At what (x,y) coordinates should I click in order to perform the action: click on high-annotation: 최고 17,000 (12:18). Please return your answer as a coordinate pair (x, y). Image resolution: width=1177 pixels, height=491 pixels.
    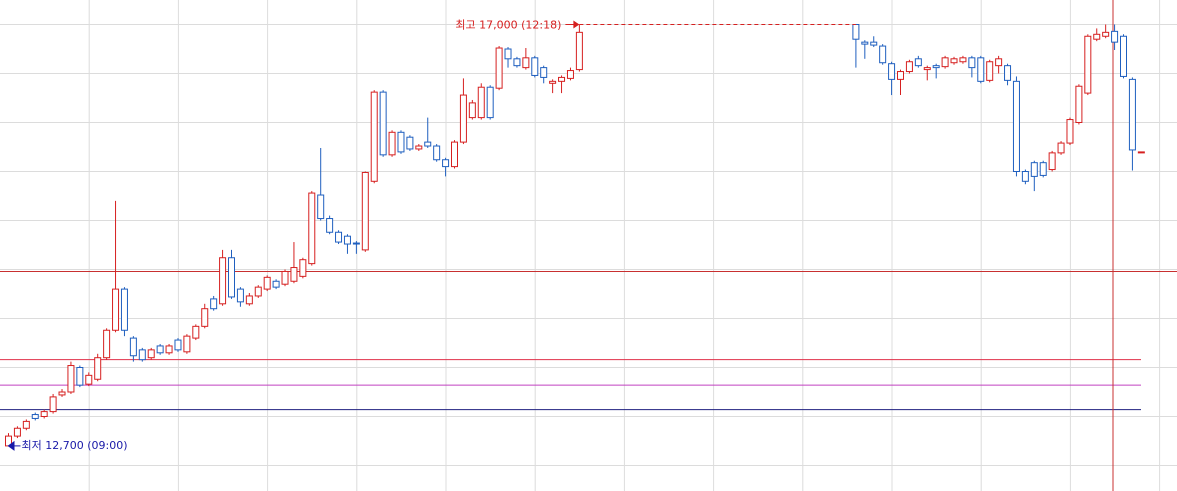
    Looking at the image, I should click on (508, 25).